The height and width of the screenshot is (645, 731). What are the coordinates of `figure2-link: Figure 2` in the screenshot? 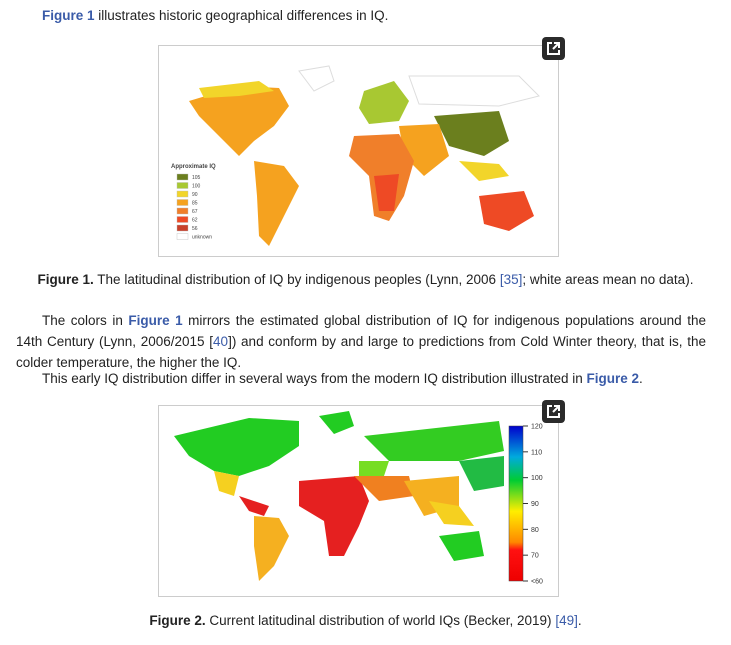 It's located at (612, 378).